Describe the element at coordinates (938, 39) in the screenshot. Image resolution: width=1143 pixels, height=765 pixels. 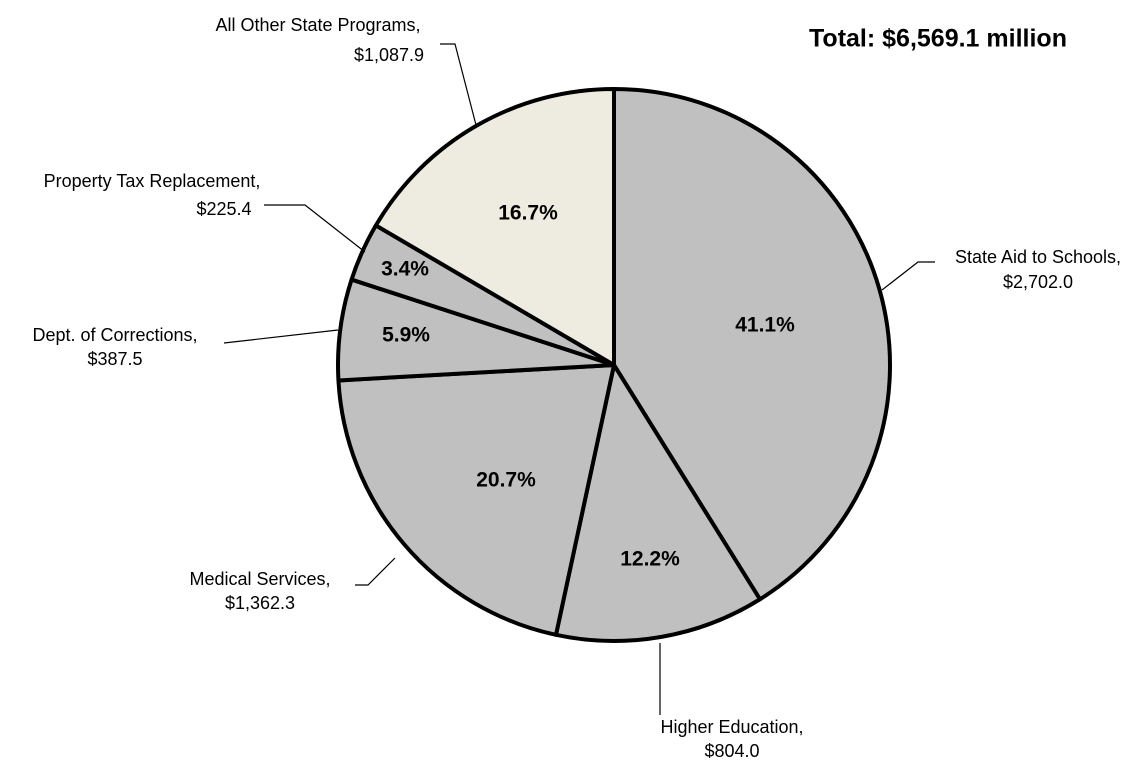
I see `total-label: Total: $6,569.1 million` at that location.